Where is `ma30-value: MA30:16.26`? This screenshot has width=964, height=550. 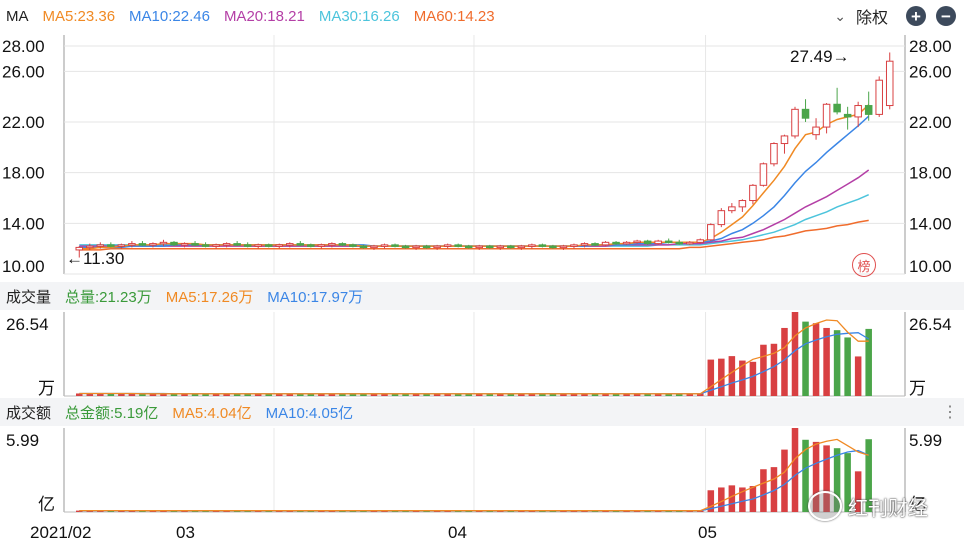
ma30-value: MA30:16.26 is located at coordinates (359, 16).